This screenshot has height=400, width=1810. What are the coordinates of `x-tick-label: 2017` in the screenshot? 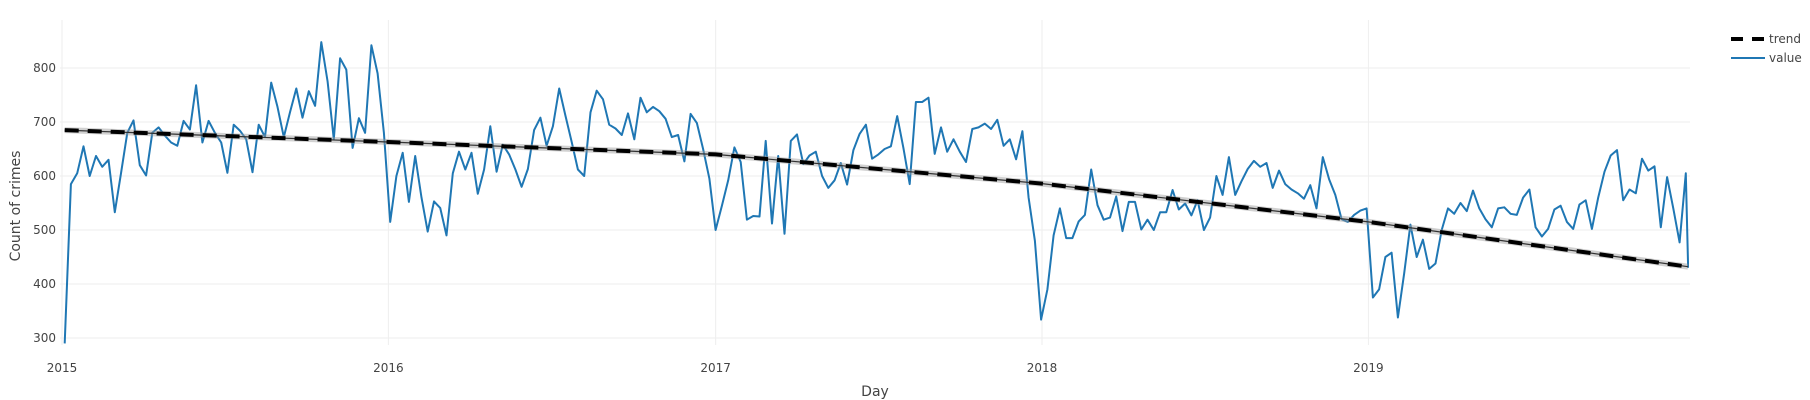 It's located at (715, 368).